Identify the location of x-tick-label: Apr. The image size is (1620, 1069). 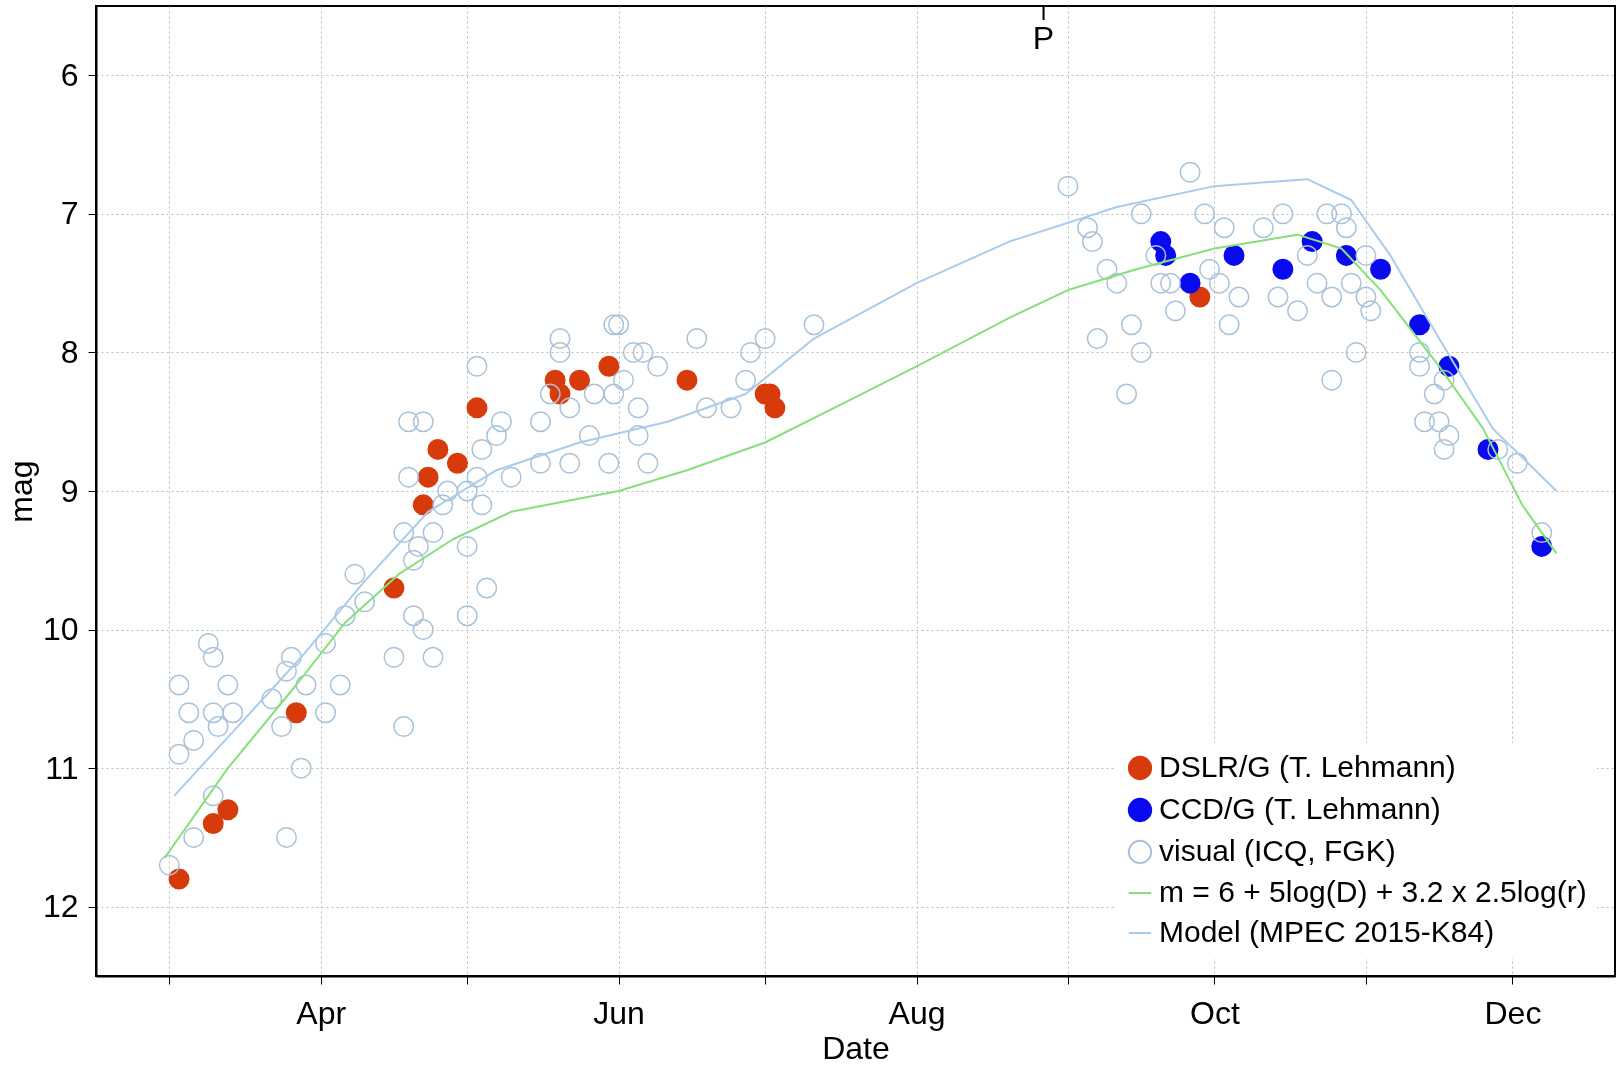
(321, 1012).